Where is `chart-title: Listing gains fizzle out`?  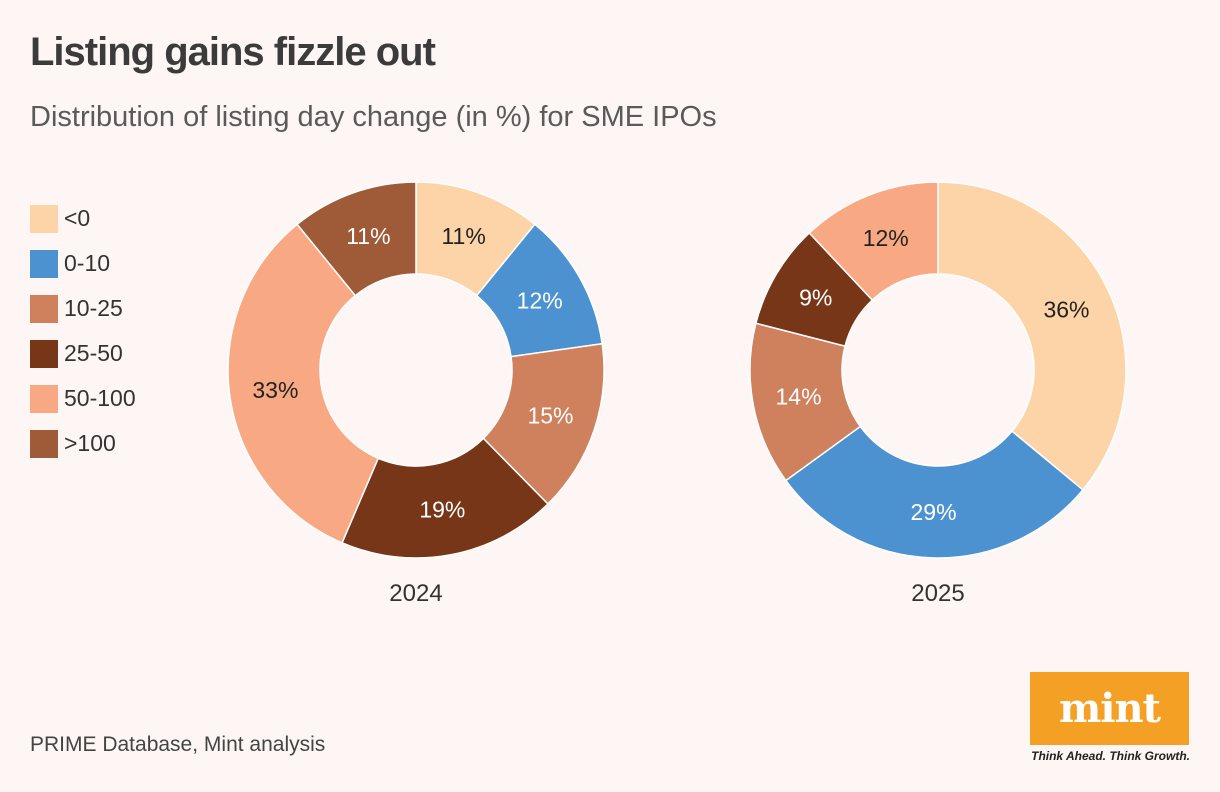
chart-title: Listing gains fizzle out is located at coordinates (233, 52).